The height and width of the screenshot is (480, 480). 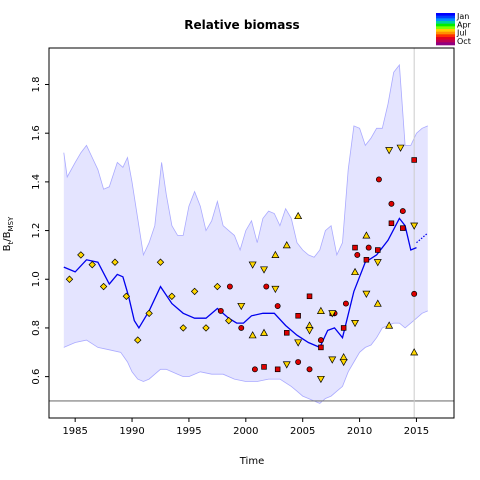 What do you see at coordinates (7, 247) in the screenshot?
I see `y-axis-title-main: B` at bounding box center [7, 247].